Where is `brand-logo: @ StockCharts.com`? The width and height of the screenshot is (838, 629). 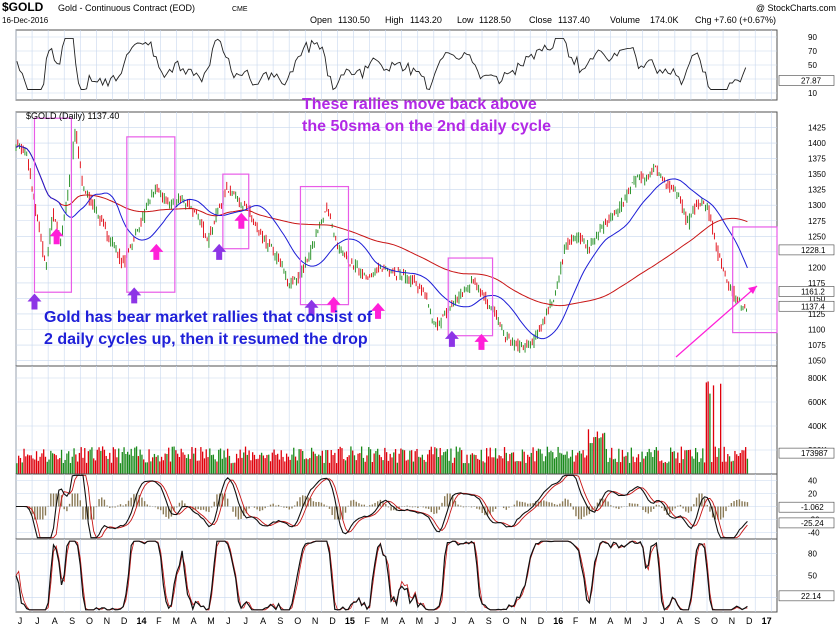
brand-logo: @ StockCharts.com is located at coordinates (796, 8).